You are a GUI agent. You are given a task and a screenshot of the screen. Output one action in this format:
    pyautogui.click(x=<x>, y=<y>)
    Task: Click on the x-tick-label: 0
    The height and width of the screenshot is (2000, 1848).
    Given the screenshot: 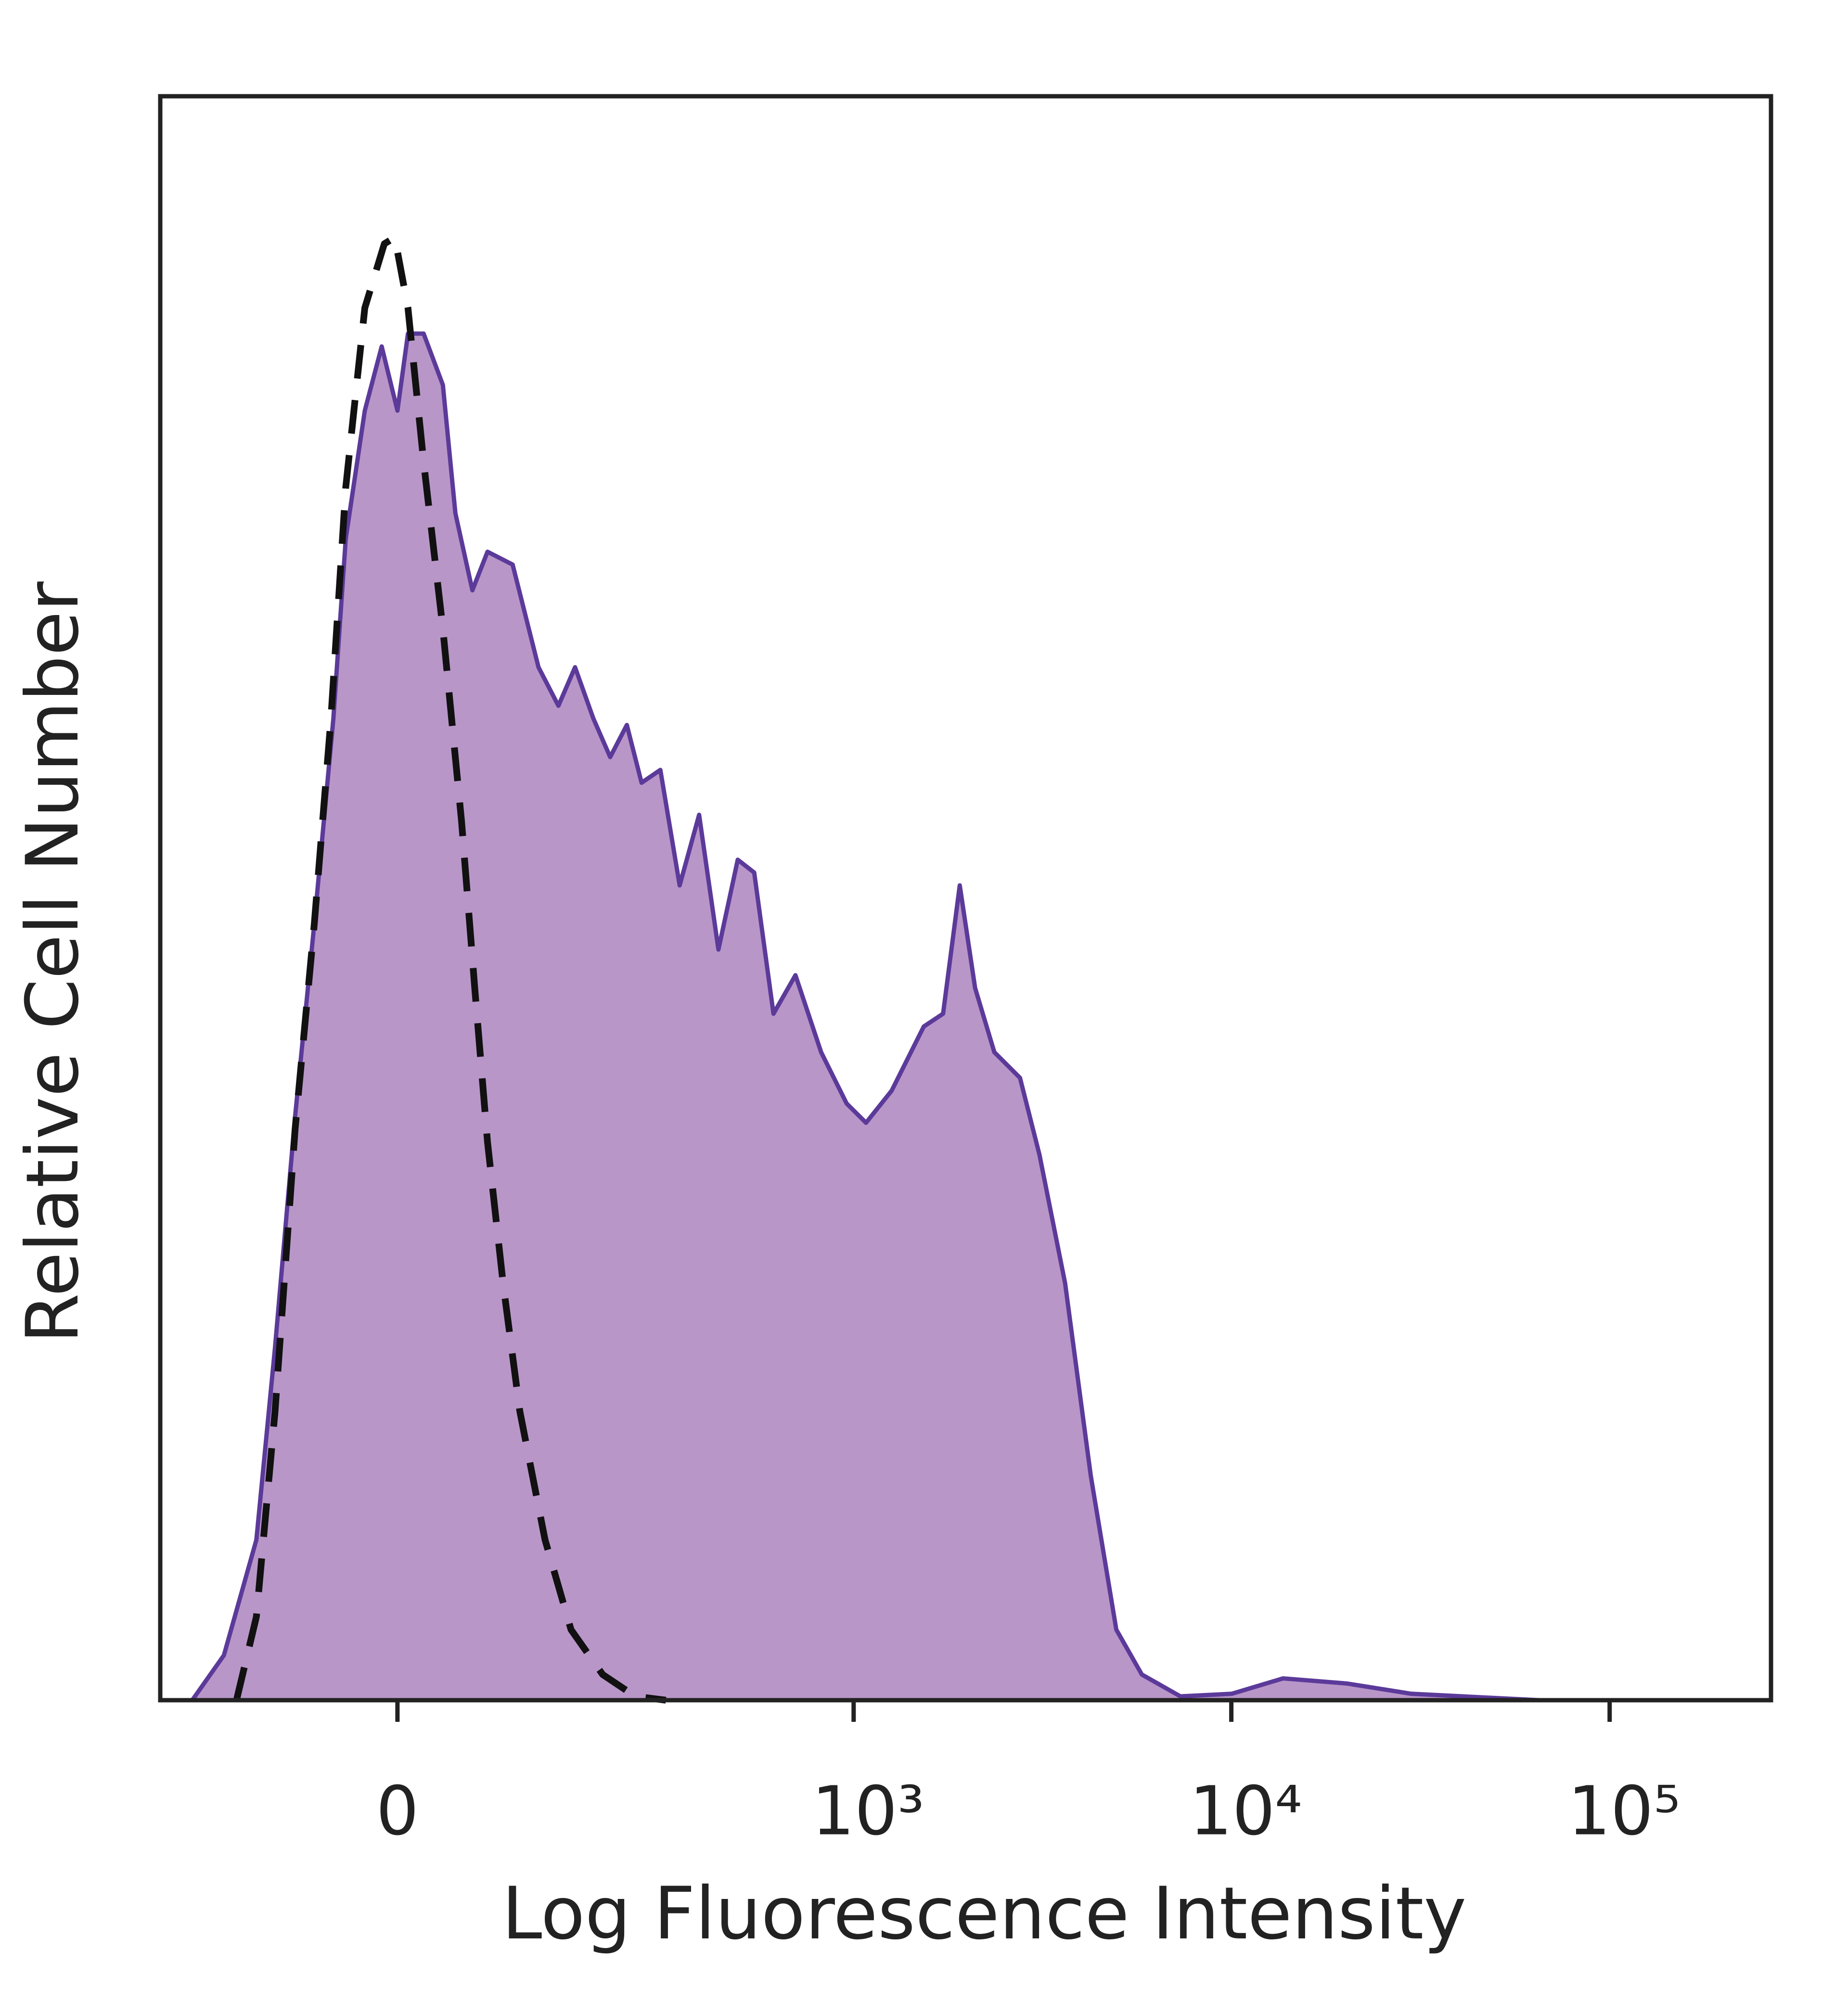 What is the action you would take?
    pyautogui.click(x=397, y=1811)
    